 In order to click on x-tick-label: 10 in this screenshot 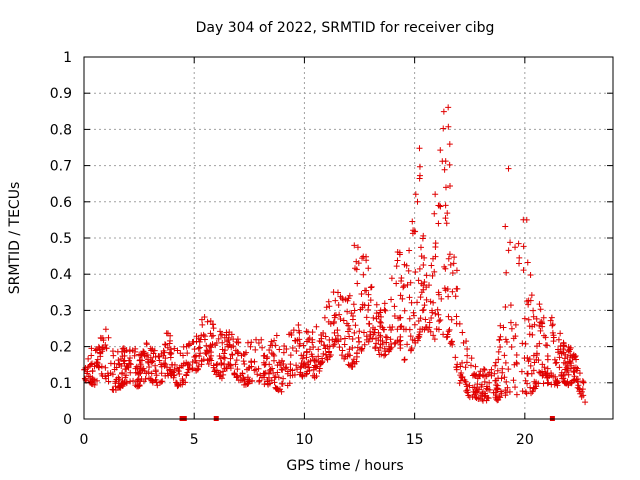, I will do `click(305, 440)`.